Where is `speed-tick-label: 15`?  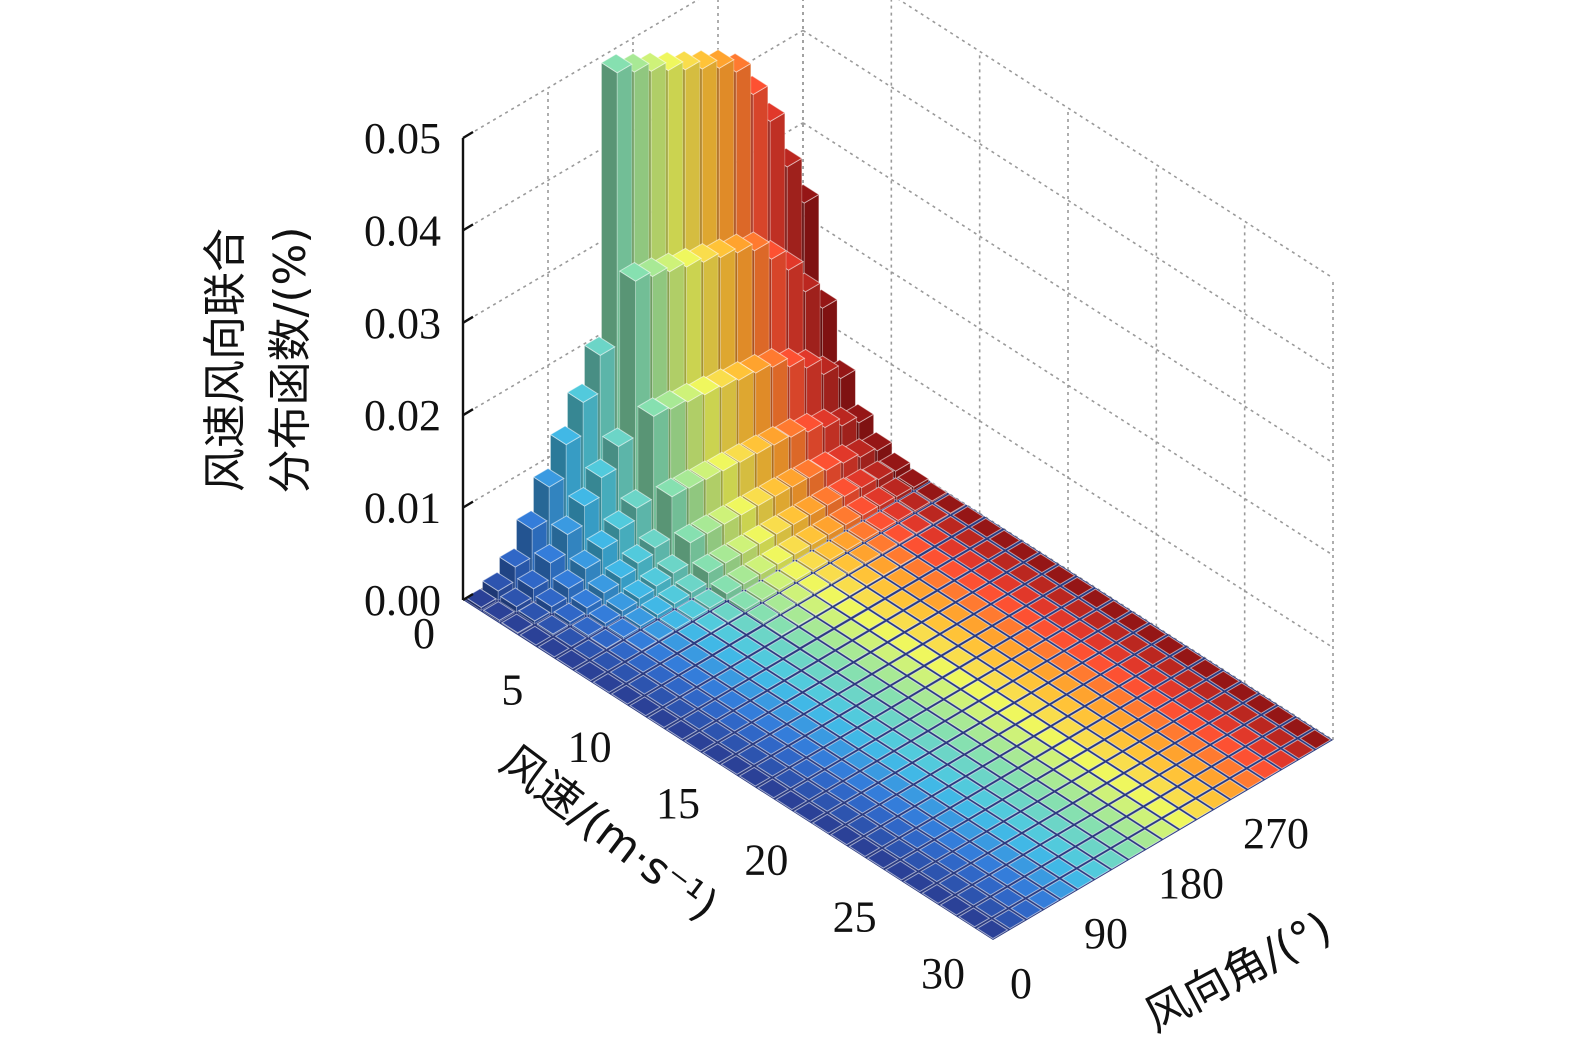
speed-tick-label: 15 is located at coordinates (678, 803).